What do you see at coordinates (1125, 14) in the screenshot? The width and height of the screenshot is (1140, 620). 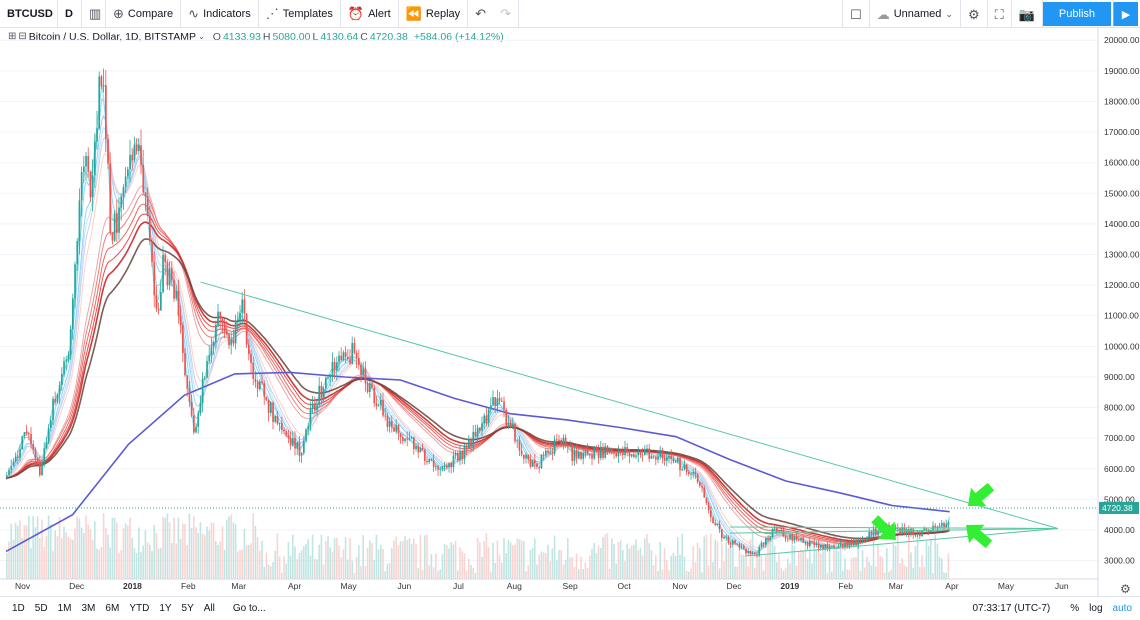 I see `publish-play-button: ▶` at bounding box center [1125, 14].